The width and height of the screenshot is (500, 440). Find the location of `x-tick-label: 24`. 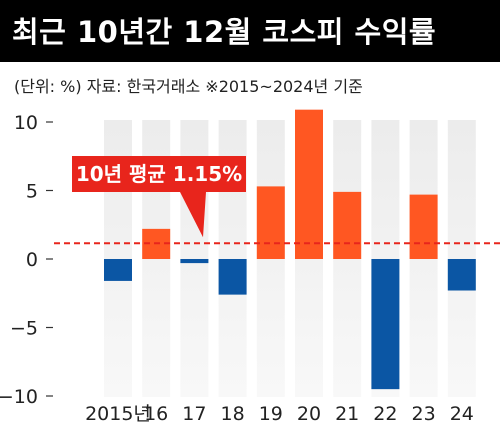

x-tick-label: 24 is located at coordinates (462, 414).